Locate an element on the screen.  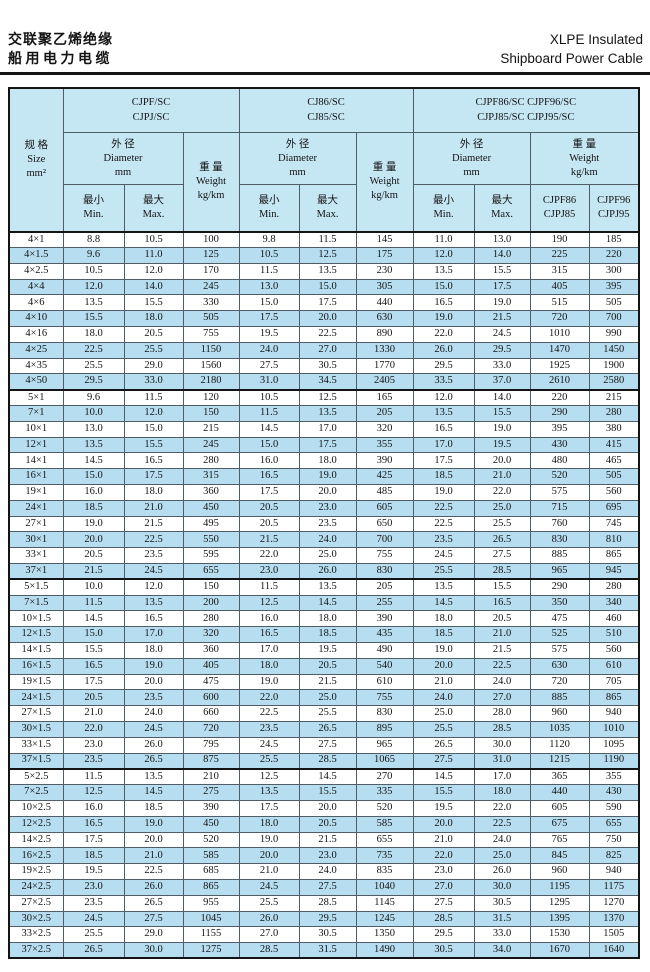
value-cell: 275 is located at coordinates (211, 792).